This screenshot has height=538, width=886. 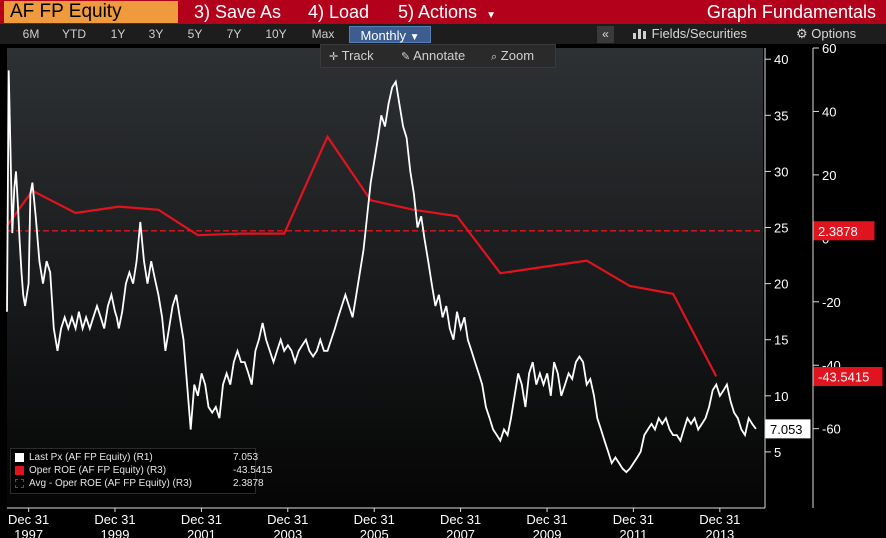 What do you see at coordinates (406, 57) in the screenshot?
I see `pencil-icon: ✎` at bounding box center [406, 57].